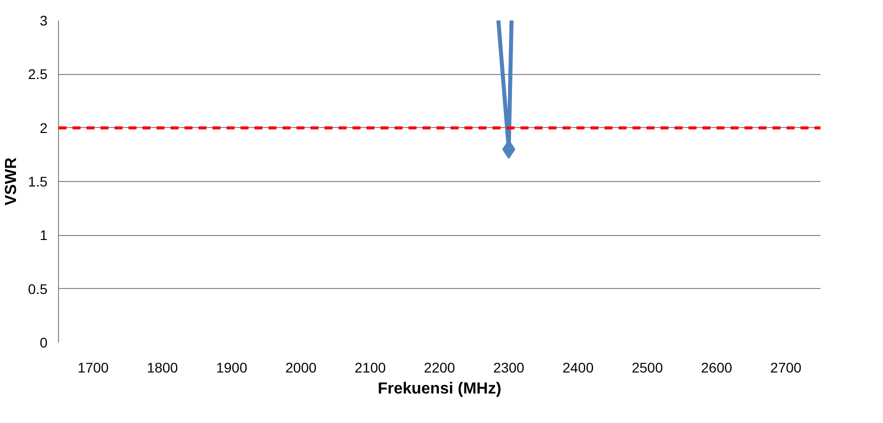  I want to click on y-tick-label: 2.5, so click(38, 74).